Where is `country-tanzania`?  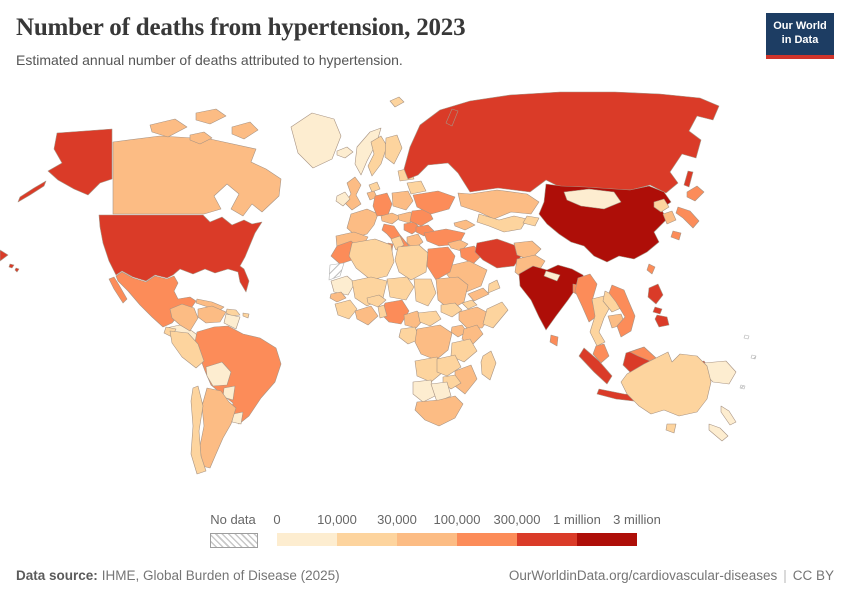 country-tanzania is located at coordinates (464, 350).